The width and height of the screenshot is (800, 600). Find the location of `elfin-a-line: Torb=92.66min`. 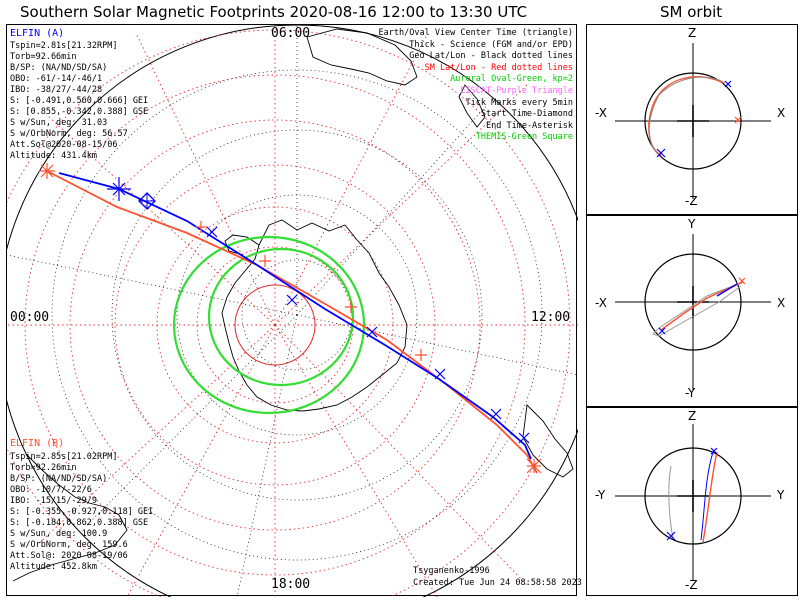

elfin-a-line: Torb=92.66min is located at coordinates (43, 57).